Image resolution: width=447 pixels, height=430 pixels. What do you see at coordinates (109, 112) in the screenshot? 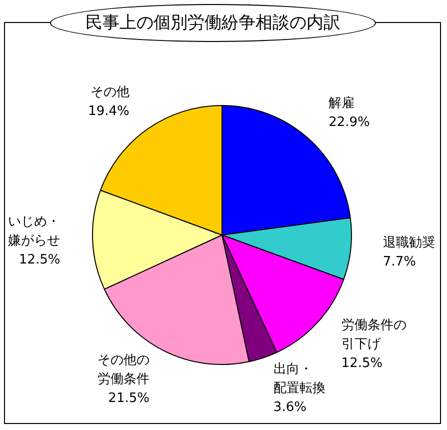
I see `data-label: 19.4%` at bounding box center [109, 112].